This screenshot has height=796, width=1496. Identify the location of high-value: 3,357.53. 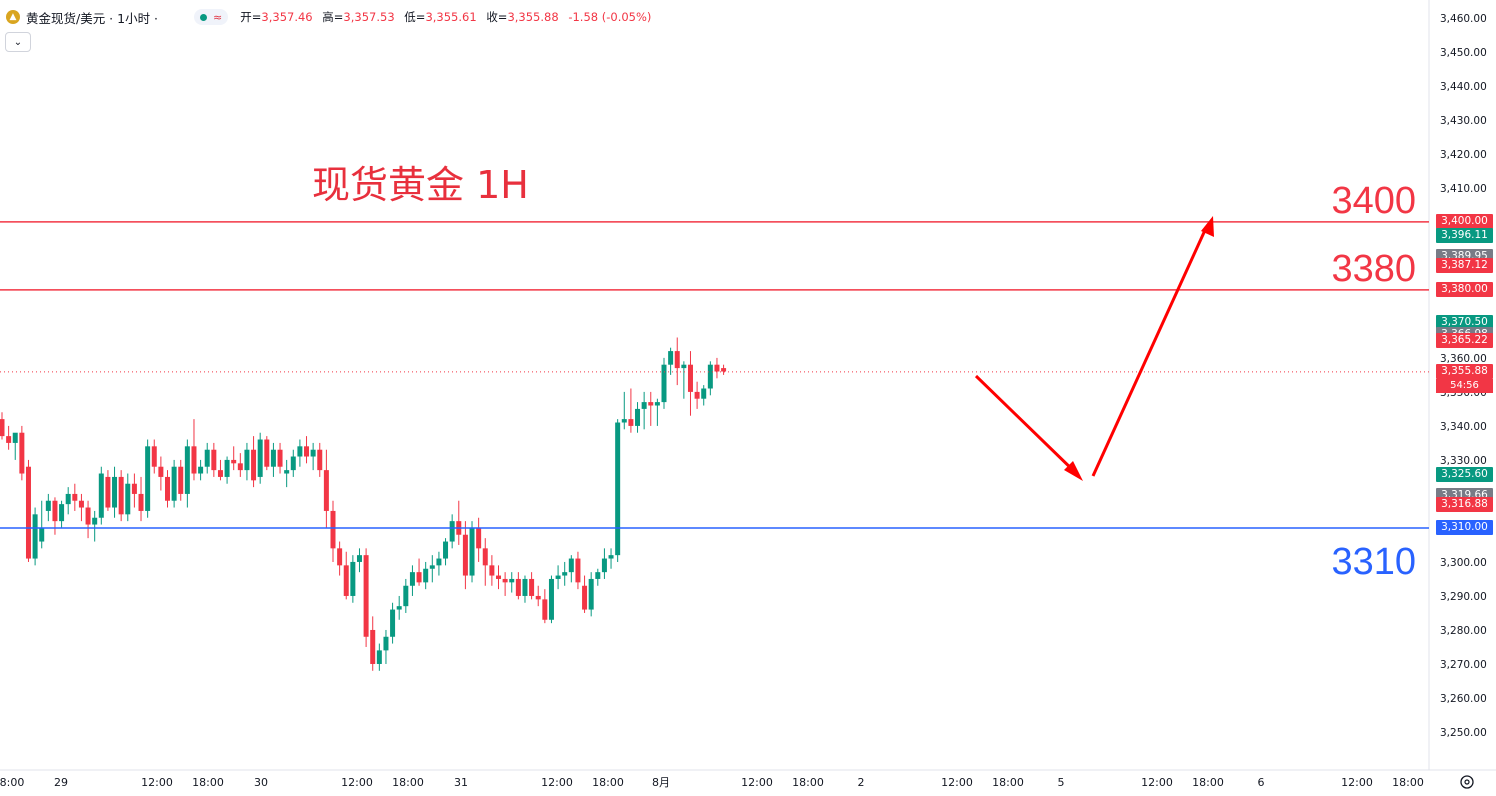
(369, 17).